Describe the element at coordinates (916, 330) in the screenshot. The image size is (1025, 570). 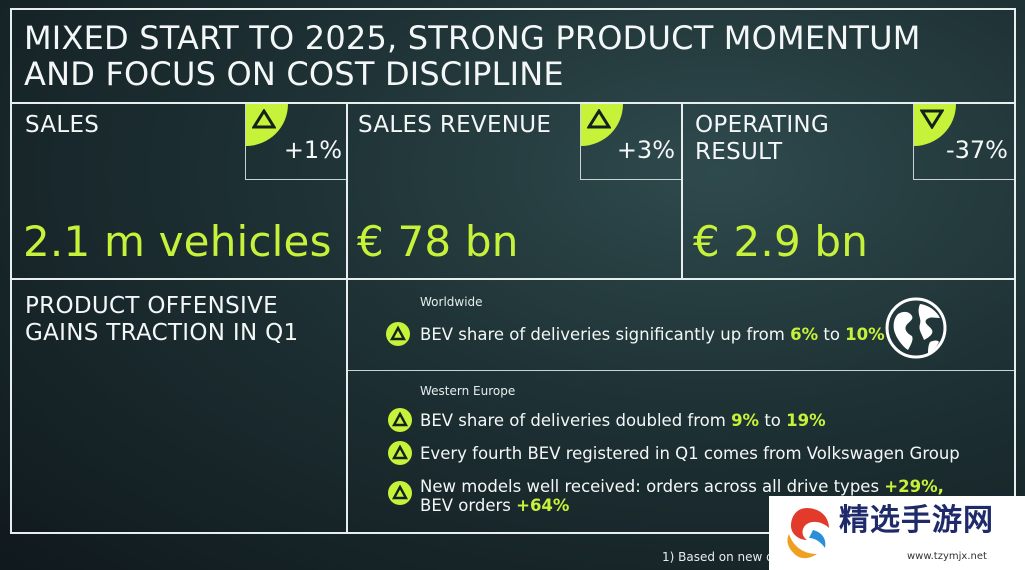
I see `globe-icon` at that location.